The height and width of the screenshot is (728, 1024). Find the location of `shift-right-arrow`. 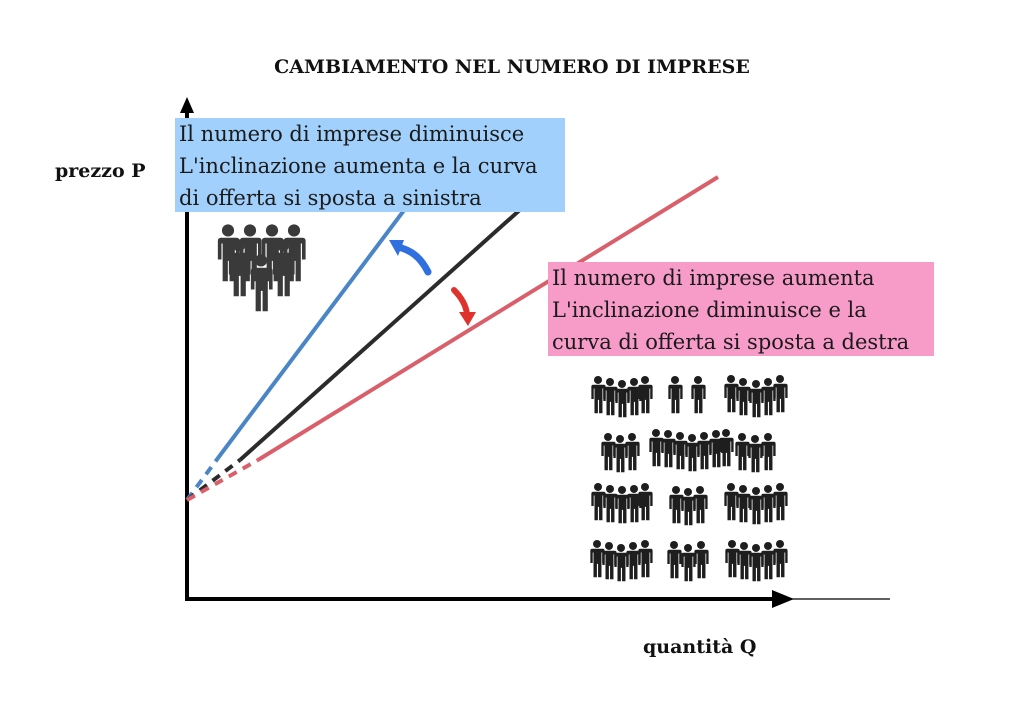

shift-right-arrow is located at coordinates (460, 302).